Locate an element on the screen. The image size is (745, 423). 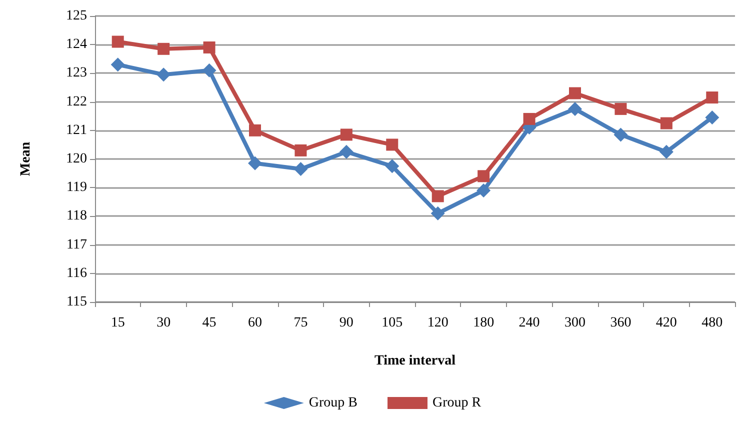
legend-label: Group B is located at coordinates (333, 403).